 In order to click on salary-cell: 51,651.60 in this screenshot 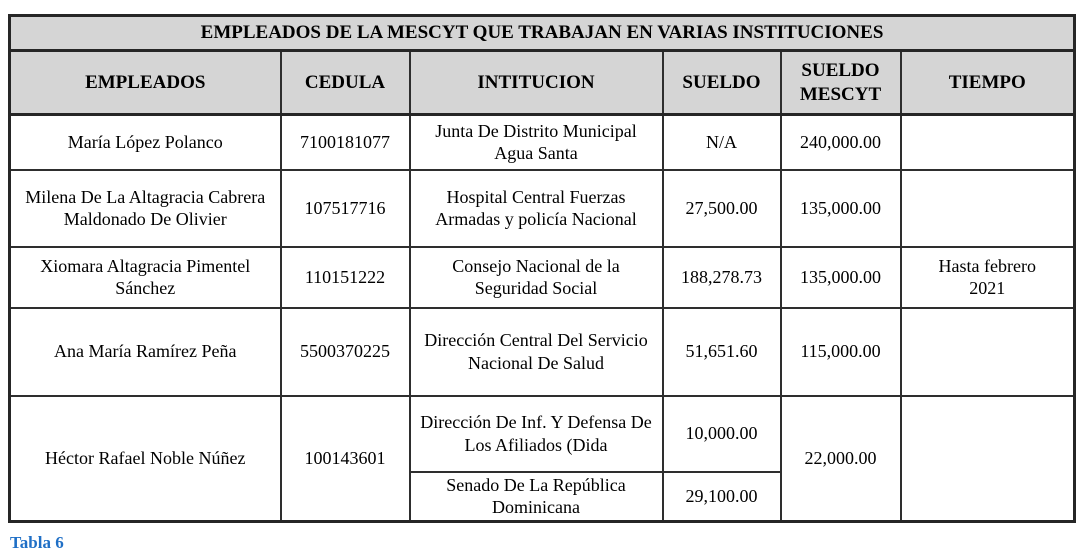, I will do `click(721, 351)`.